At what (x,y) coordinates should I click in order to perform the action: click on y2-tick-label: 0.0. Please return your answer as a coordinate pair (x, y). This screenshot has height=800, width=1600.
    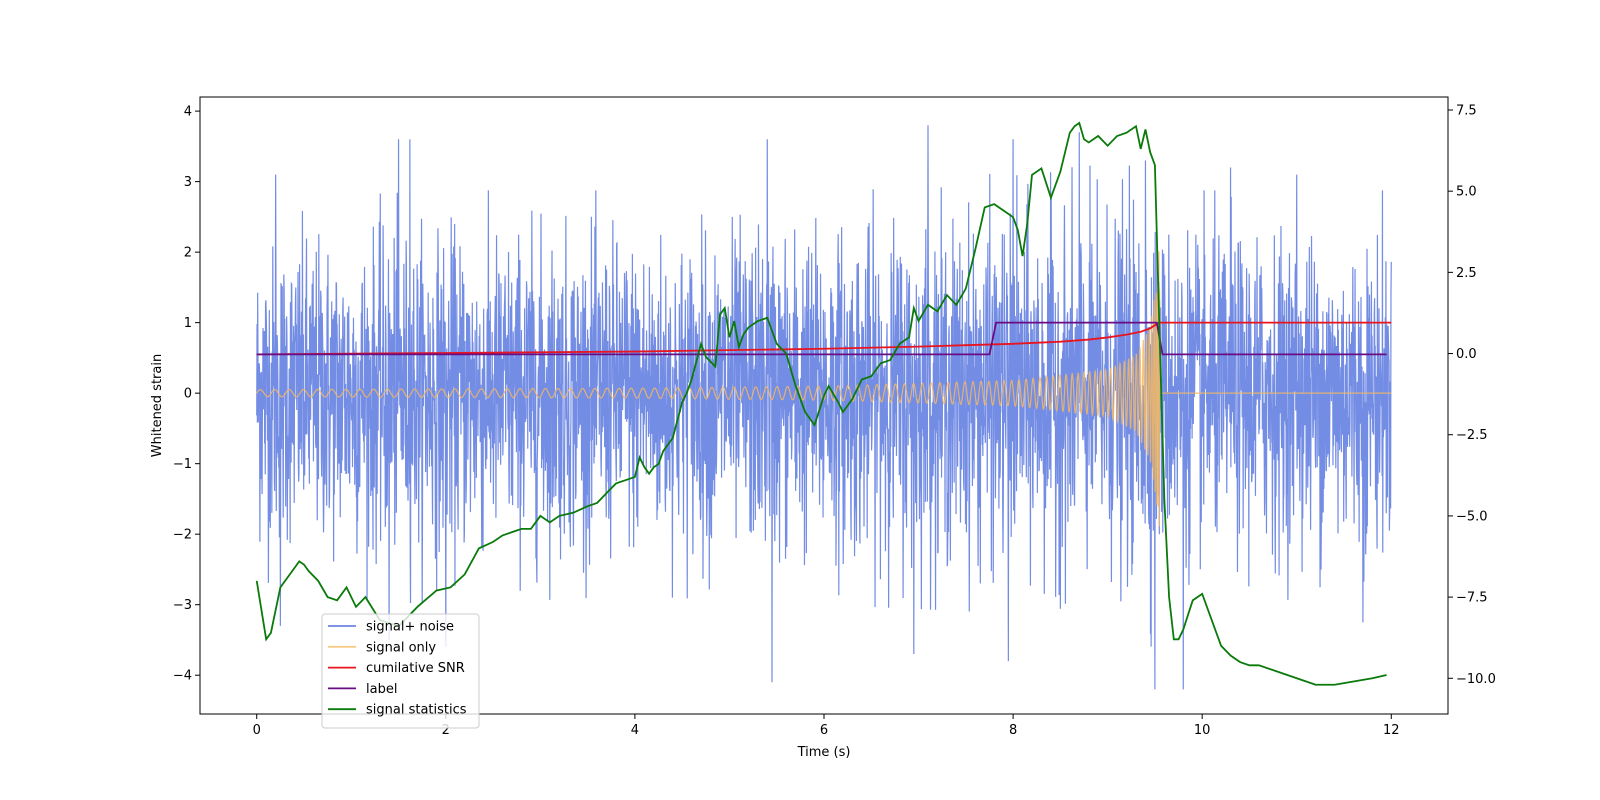
    Looking at the image, I should click on (1466, 354).